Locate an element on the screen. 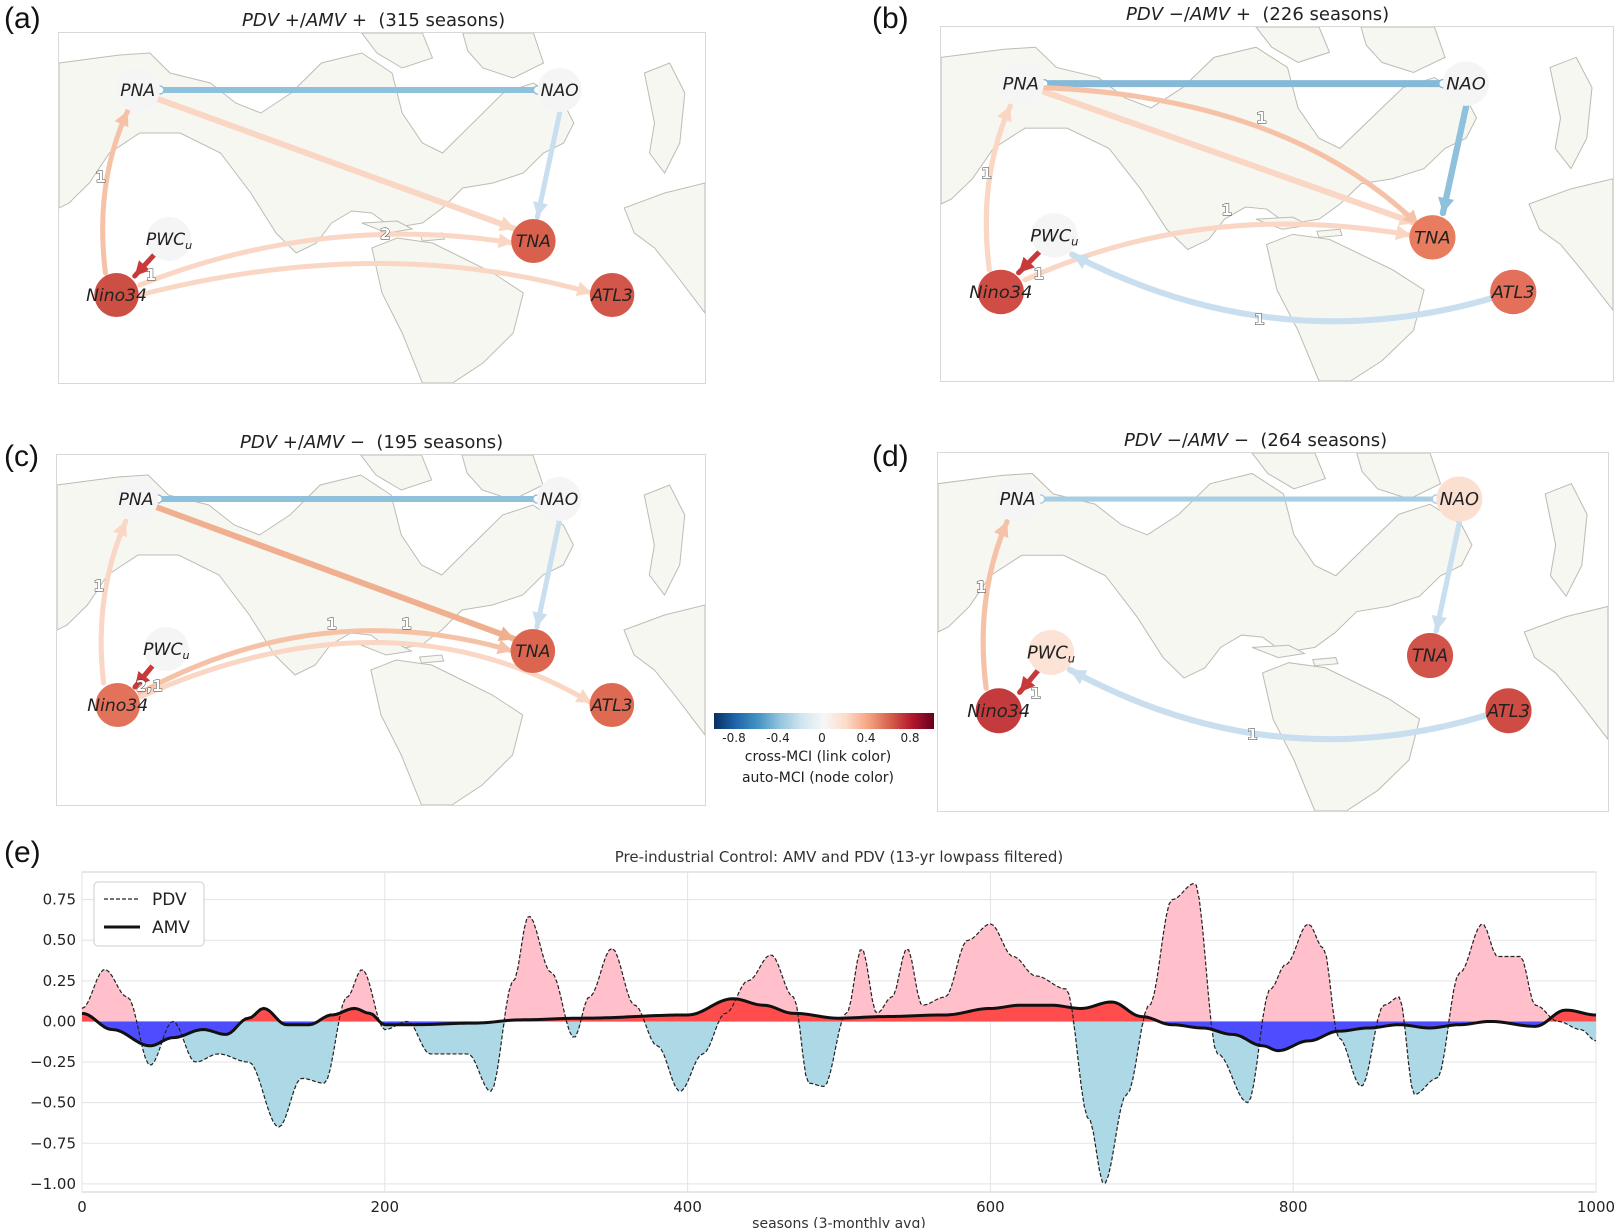 The image size is (1617, 1228). title-pdv: PDV is located at coordinates (1145, 14).